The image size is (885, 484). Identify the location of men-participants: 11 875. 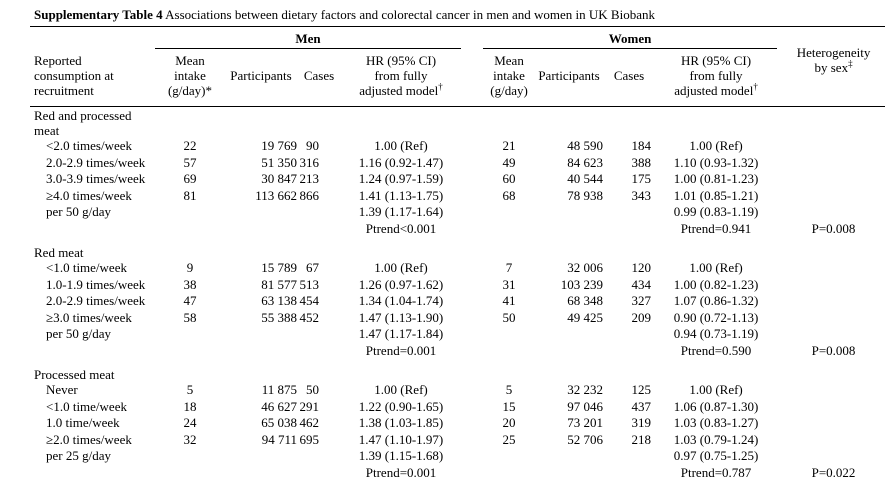
(279, 389).